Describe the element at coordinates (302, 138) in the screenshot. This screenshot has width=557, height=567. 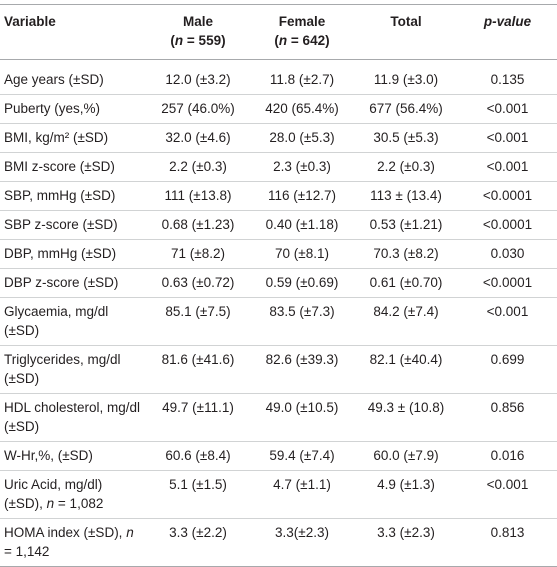
I see `female-cell: 28.0 (±5.3)` at that location.